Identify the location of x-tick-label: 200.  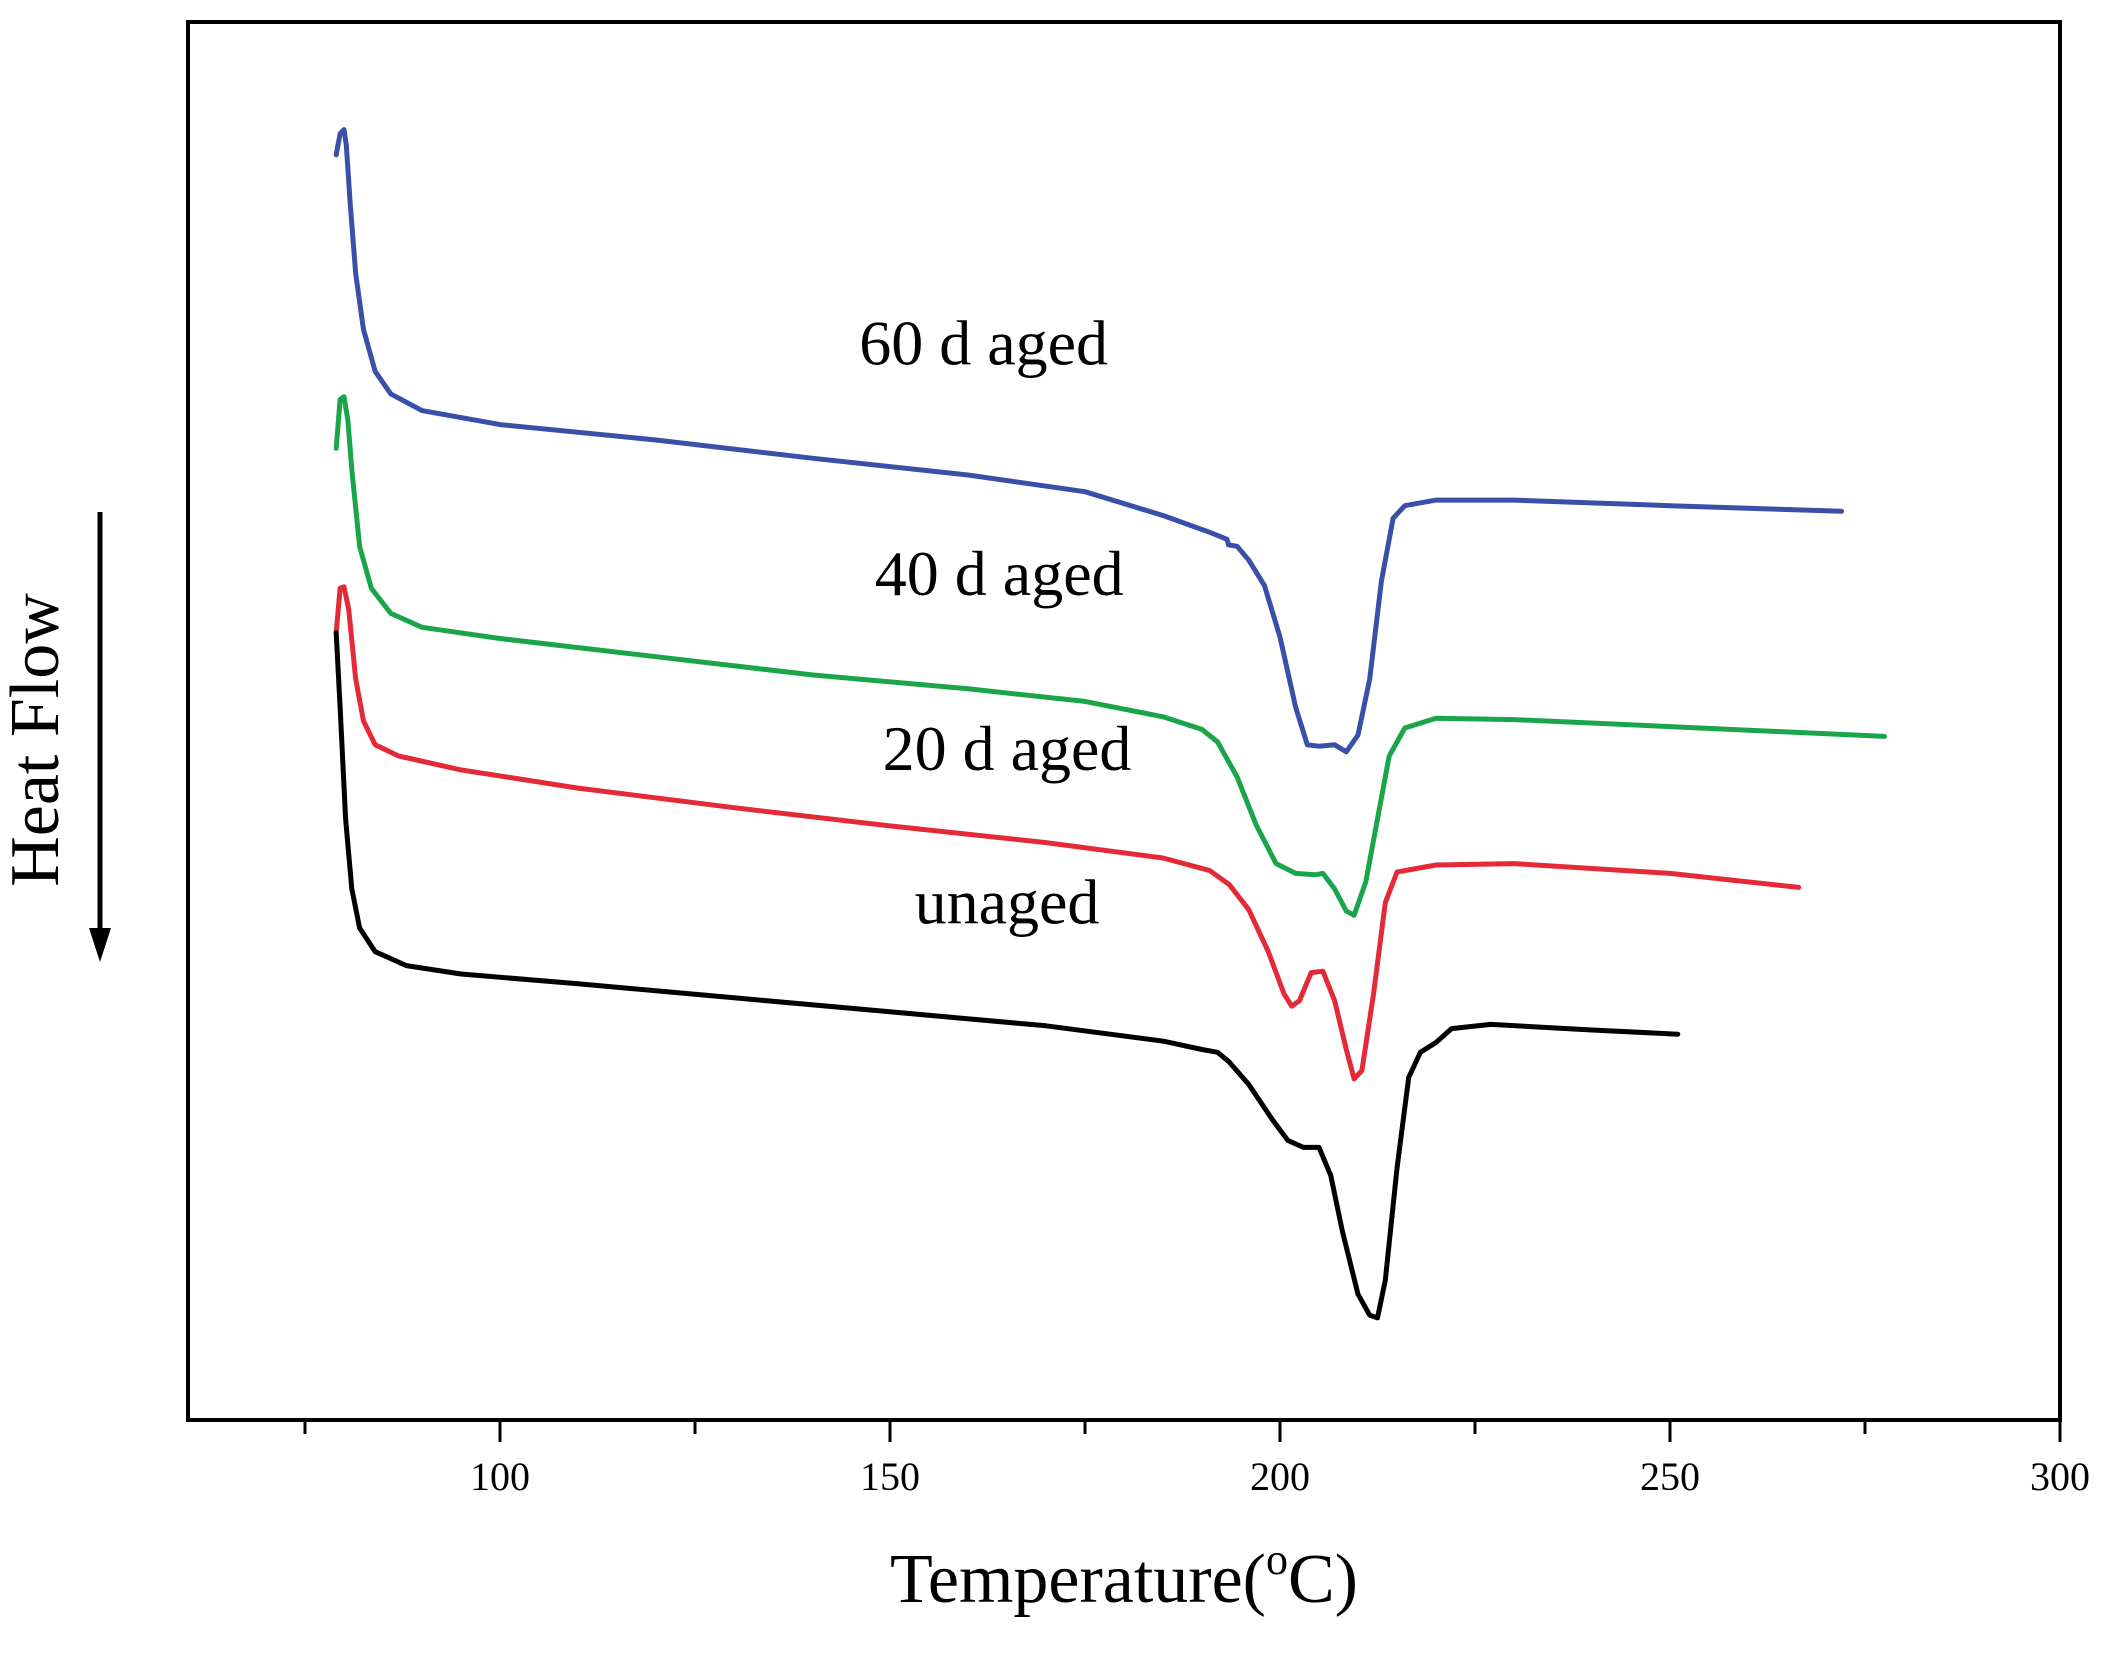
(1280, 1476).